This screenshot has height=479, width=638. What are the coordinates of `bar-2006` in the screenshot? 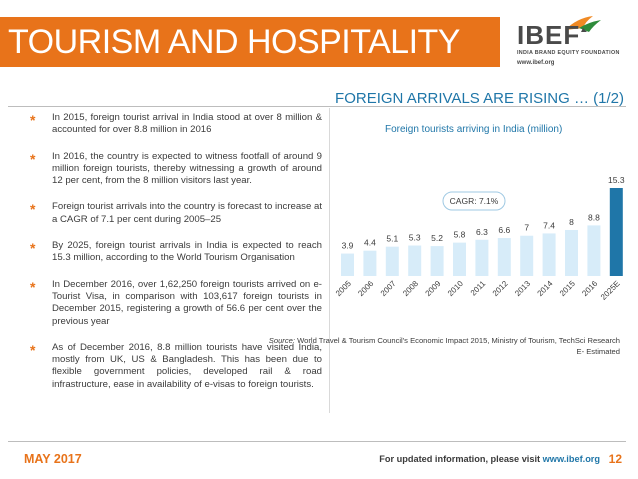 It's located at (370, 263).